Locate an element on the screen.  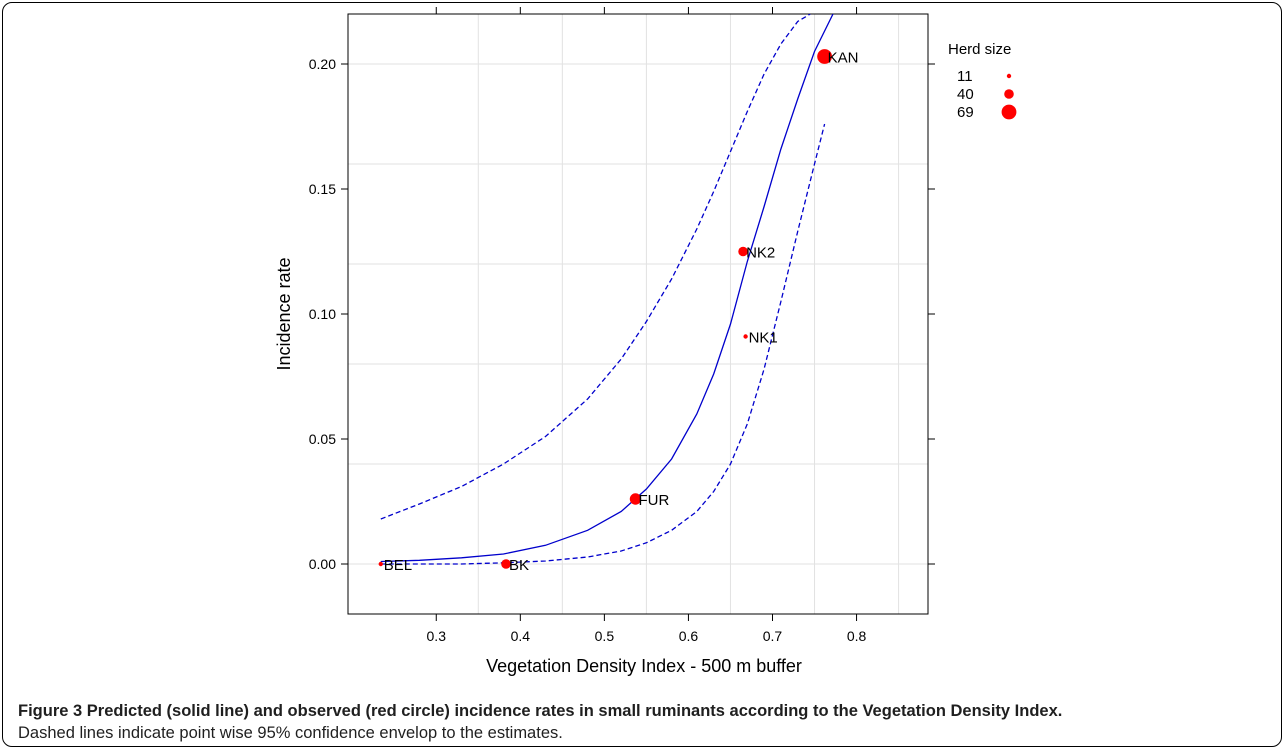
point-label: KAN is located at coordinates (843, 58).